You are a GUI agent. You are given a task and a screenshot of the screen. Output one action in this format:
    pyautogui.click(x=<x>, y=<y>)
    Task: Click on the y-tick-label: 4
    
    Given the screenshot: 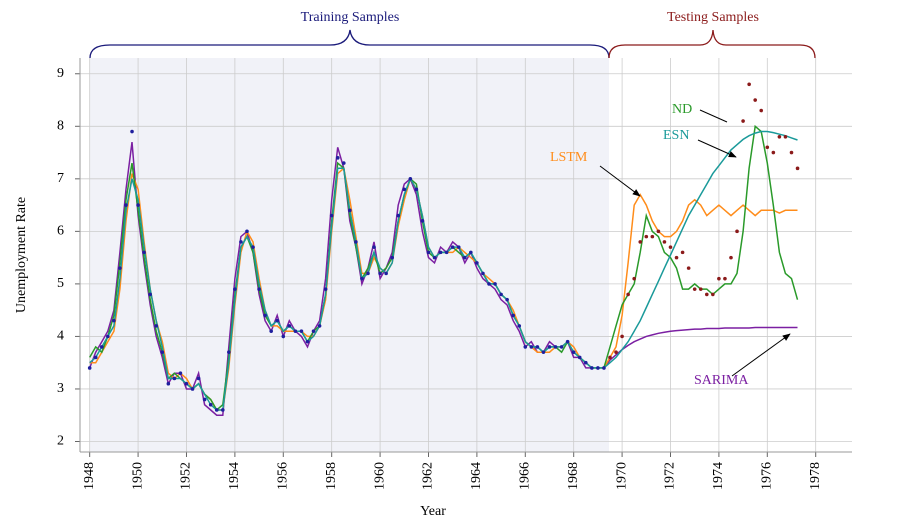 What is the action you would take?
    pyautogui.click(x=60, y=336)
    